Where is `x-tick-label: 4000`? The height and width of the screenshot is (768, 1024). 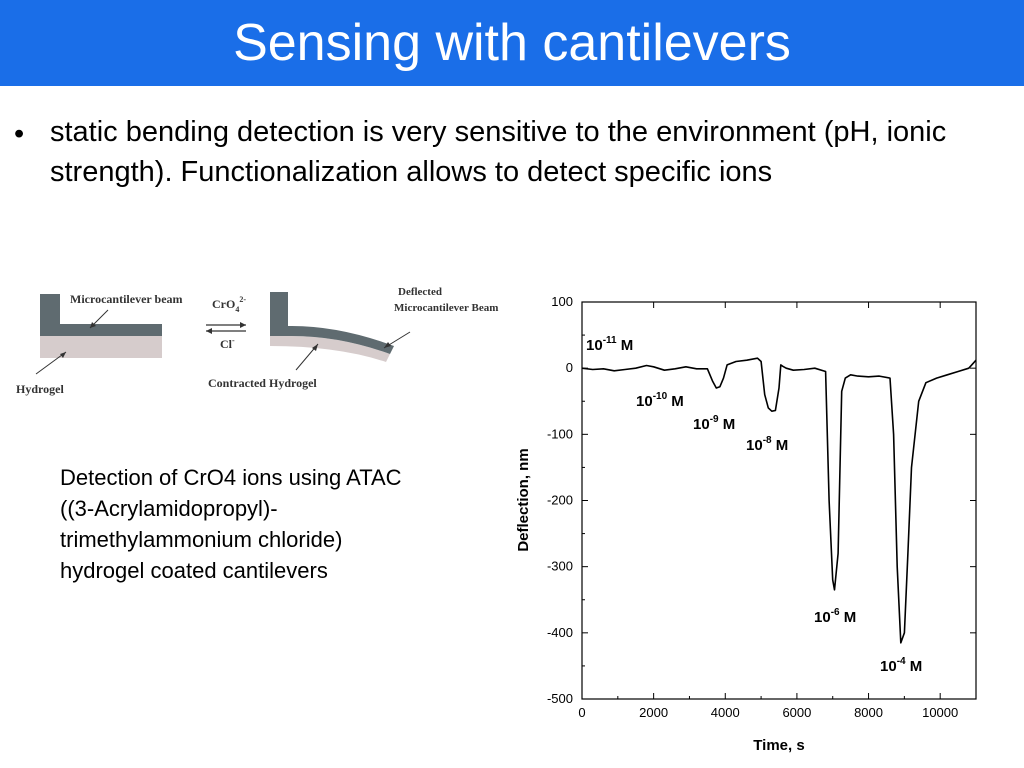 x-tick-label: 4000 is located at coordinates (725, 712).